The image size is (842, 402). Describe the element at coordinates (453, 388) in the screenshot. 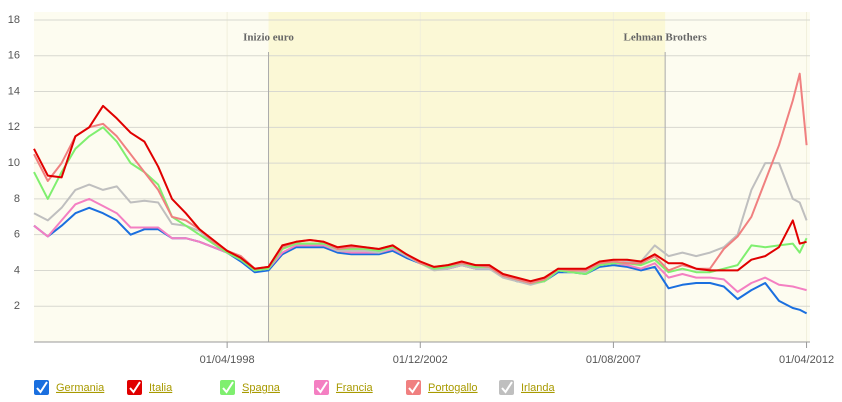

I see `legend-label: Portogallo` at that location.